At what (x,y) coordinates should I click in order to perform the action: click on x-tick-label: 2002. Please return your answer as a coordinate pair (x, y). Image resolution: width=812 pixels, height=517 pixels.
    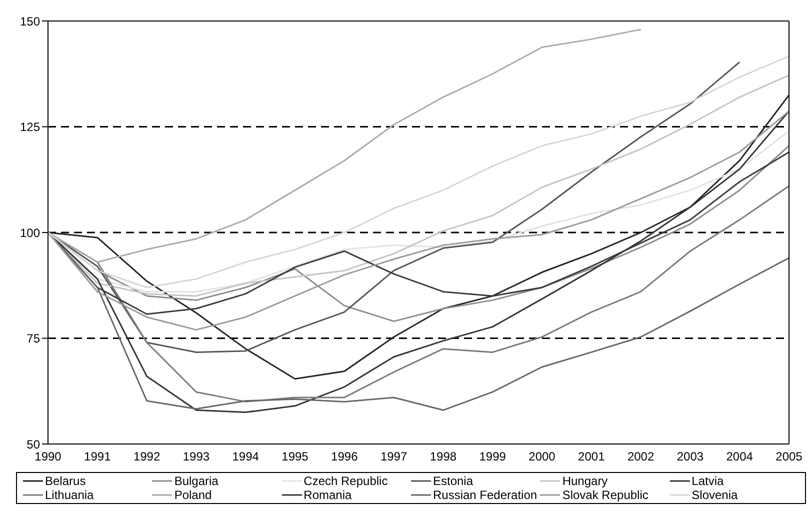
    Looking at the image, I should click on (640, 457).